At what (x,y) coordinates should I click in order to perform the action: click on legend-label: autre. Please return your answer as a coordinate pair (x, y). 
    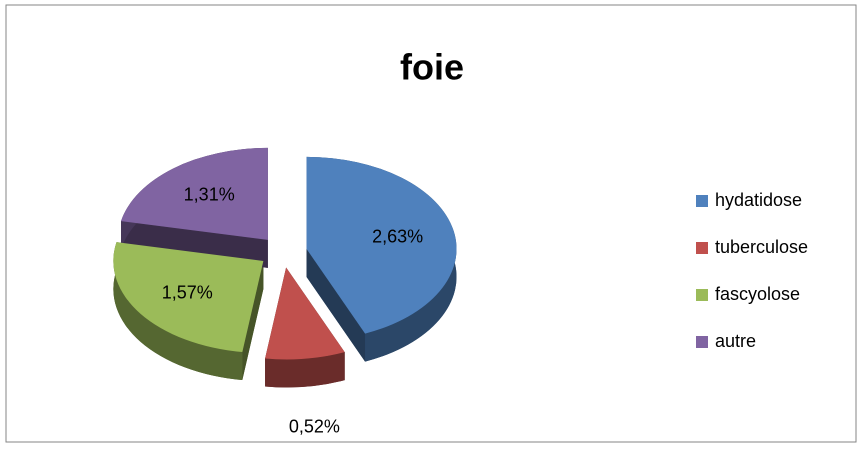
    Looking at the image, I should click on (735, 341).